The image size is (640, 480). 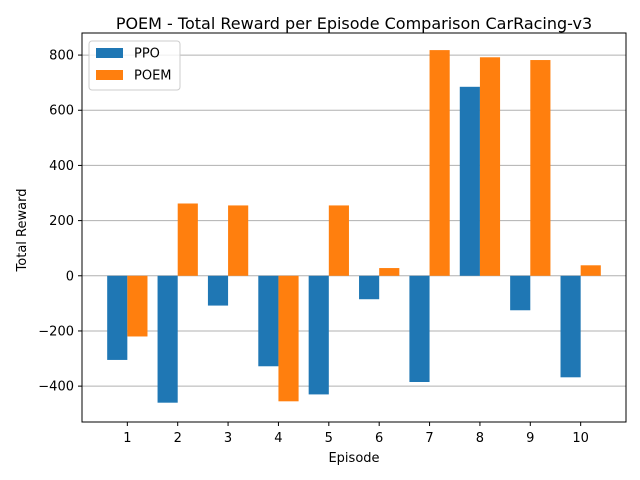 I want to click on x-axis-ticks: 1 2 3 4 5 6 7 8 9 10, so click(x=356, y=434).